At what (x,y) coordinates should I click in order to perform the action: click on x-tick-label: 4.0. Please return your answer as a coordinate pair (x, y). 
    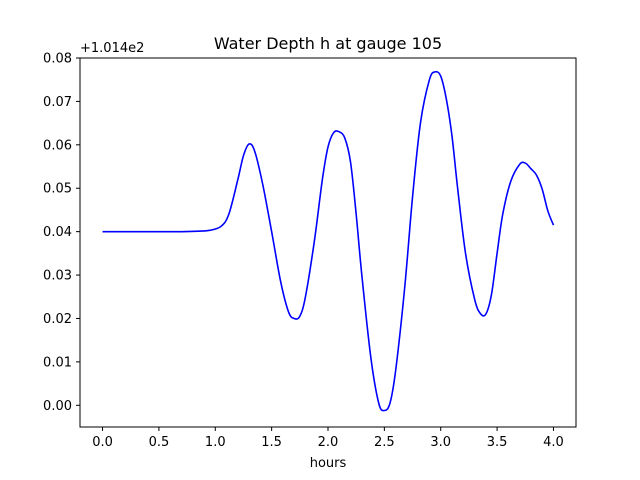
    Looking at the image, I should click on (553, 442).